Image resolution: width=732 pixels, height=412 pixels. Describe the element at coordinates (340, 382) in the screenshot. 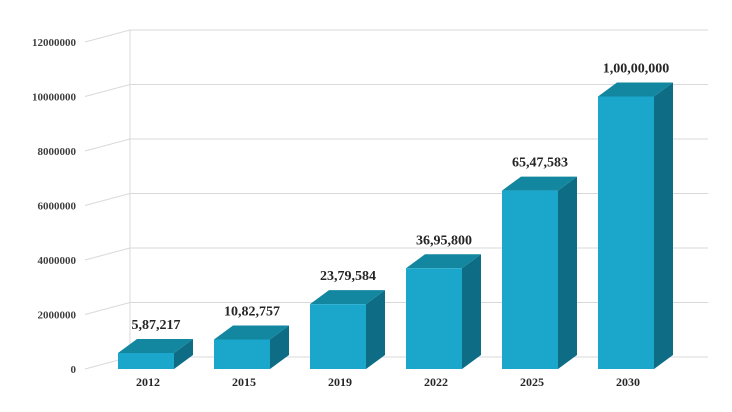

I see `x-tick-label: 2019` at that location.